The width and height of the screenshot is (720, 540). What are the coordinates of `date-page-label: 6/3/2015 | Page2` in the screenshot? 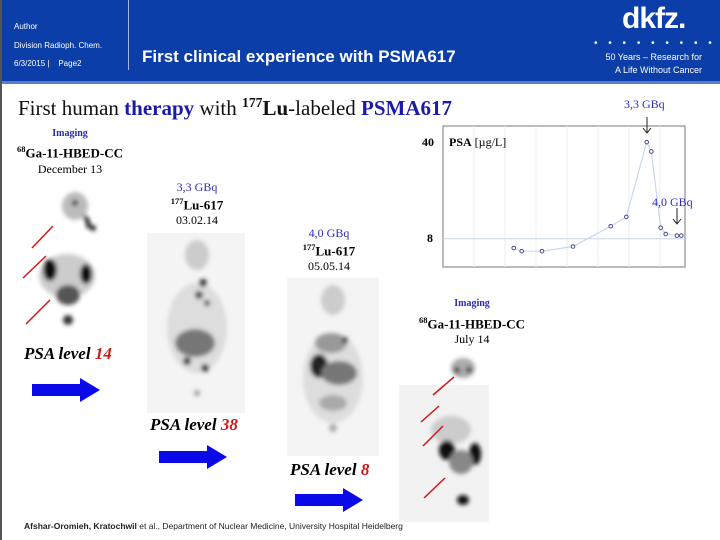 It's located at (48, 63).